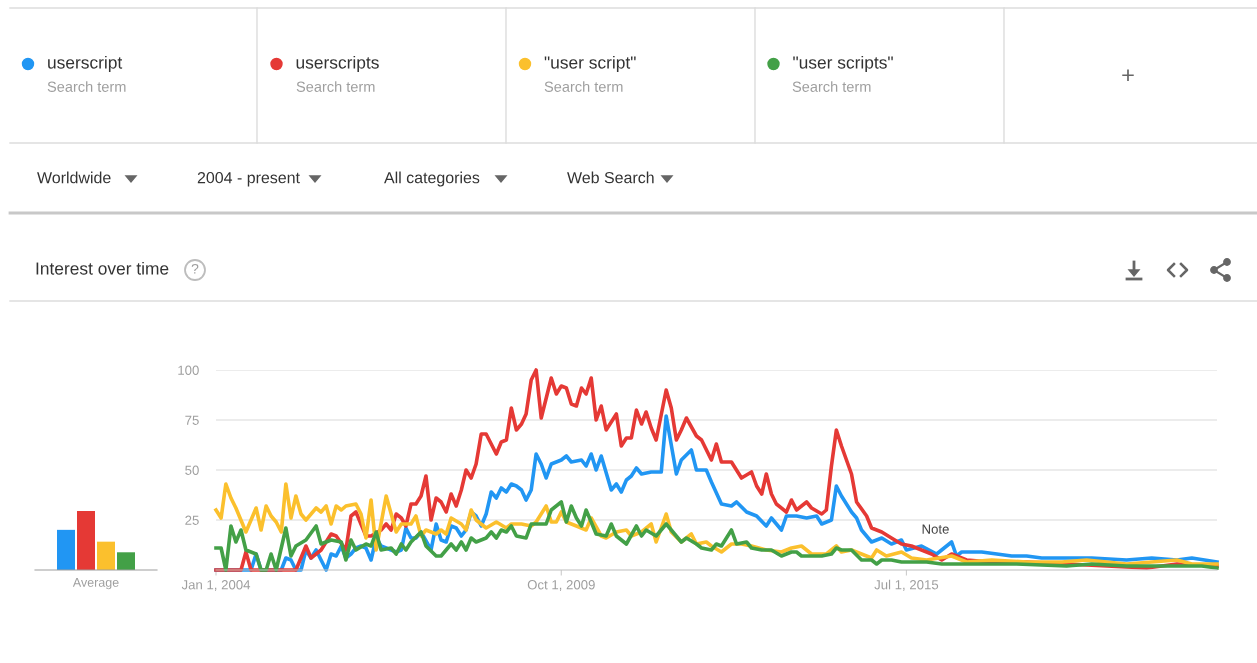  Describe the element at coordinates (192, 420) in the screenshot. I see `y-tick-label: 75` at that location.